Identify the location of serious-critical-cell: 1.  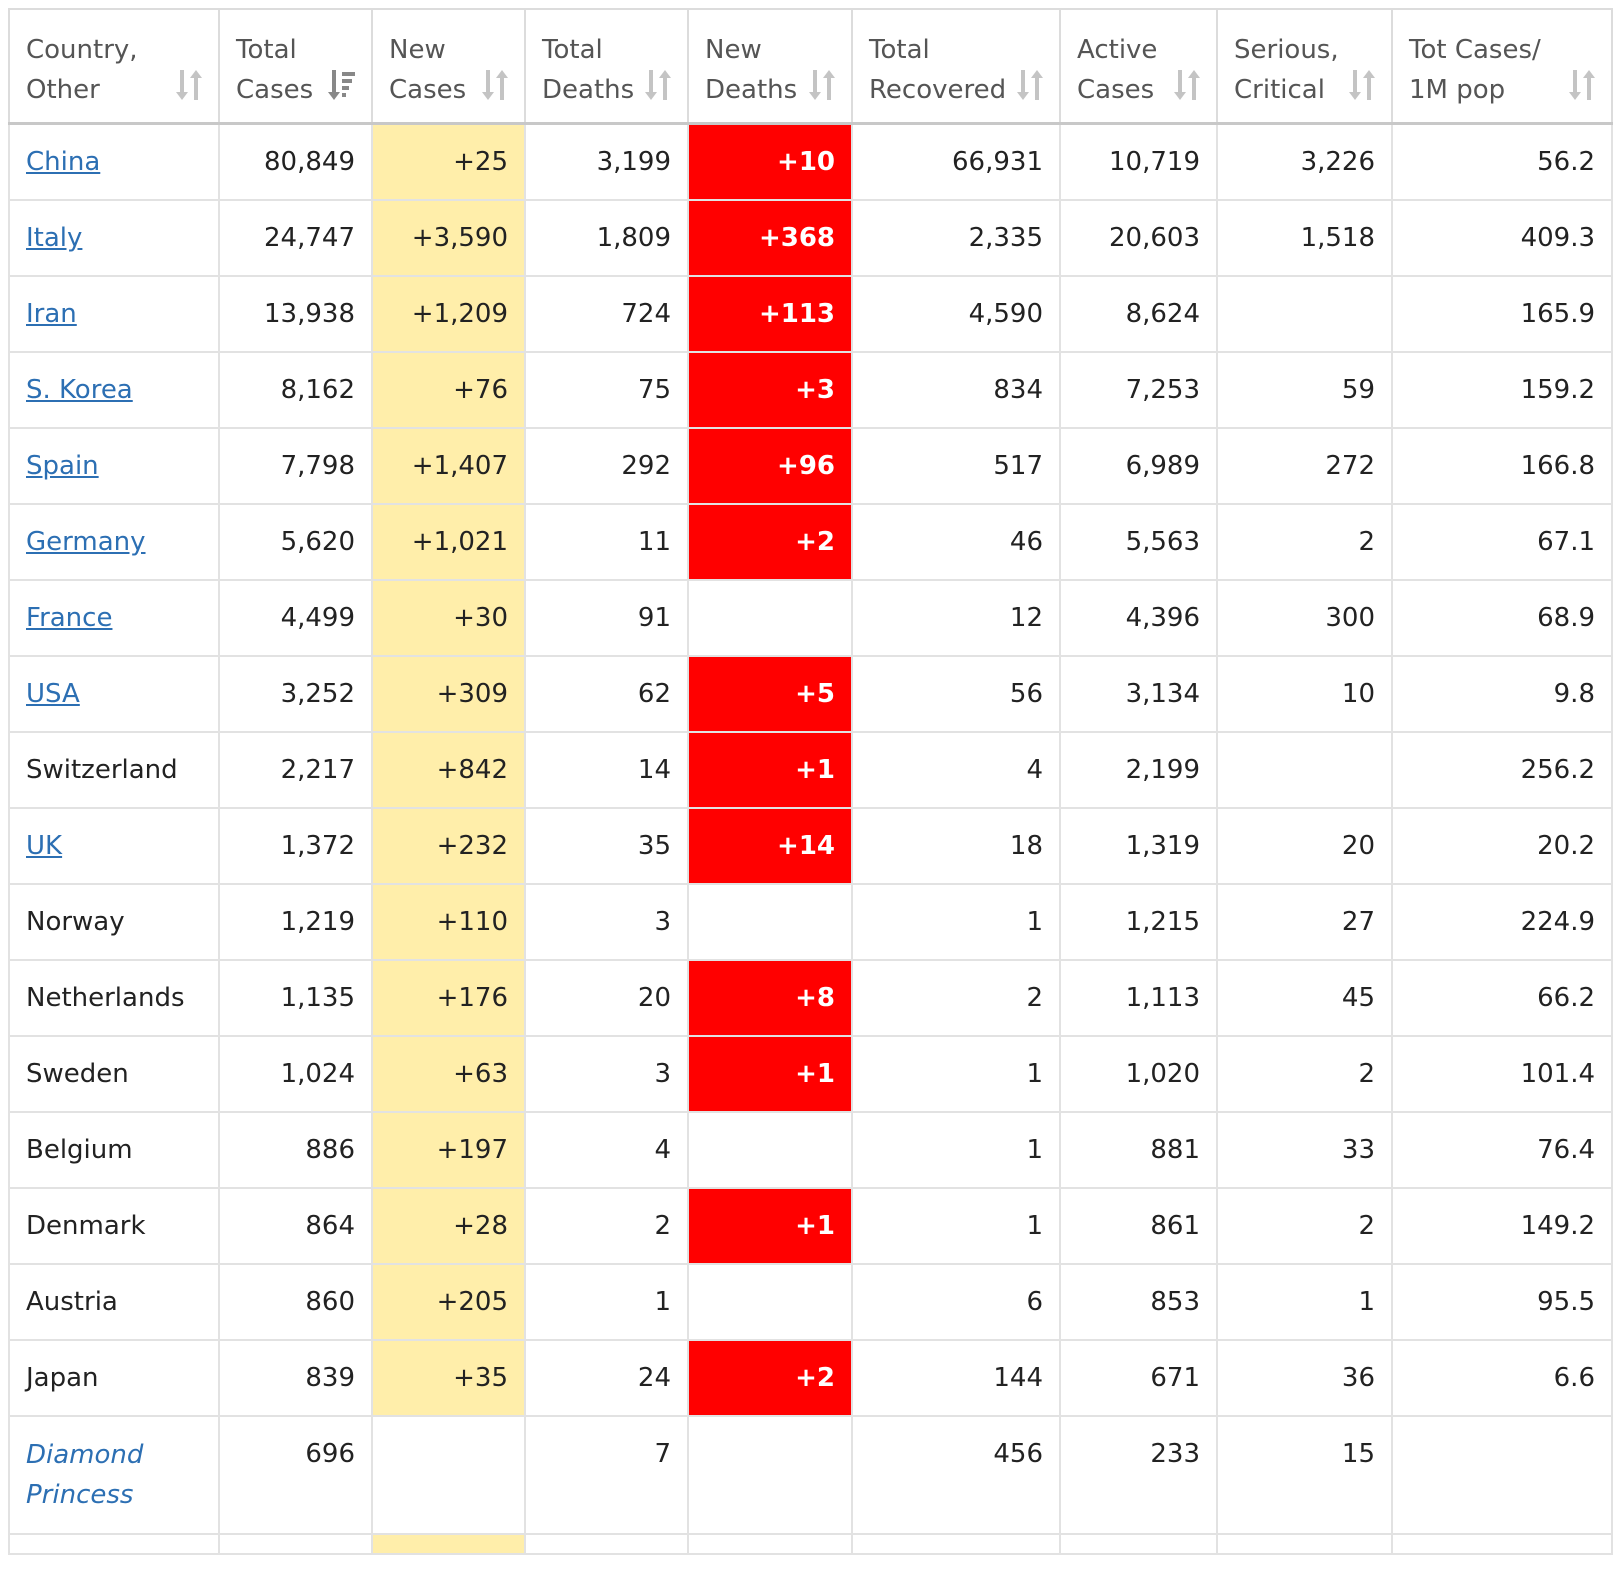
(1304, 1301).